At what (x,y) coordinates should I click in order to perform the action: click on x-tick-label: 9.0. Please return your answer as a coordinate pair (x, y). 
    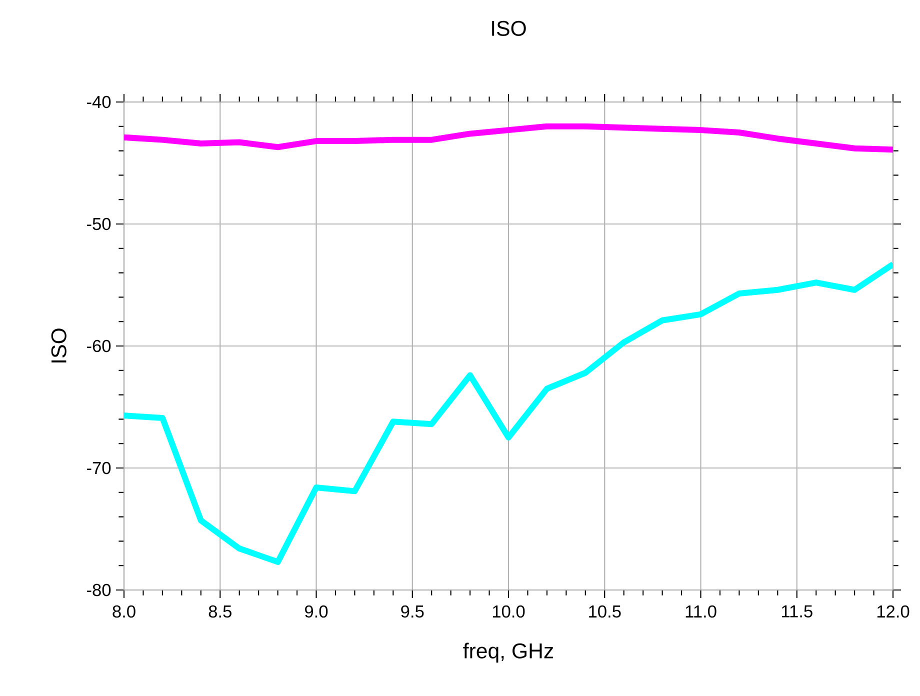
    Looking at the image, I should click on (316, 611).